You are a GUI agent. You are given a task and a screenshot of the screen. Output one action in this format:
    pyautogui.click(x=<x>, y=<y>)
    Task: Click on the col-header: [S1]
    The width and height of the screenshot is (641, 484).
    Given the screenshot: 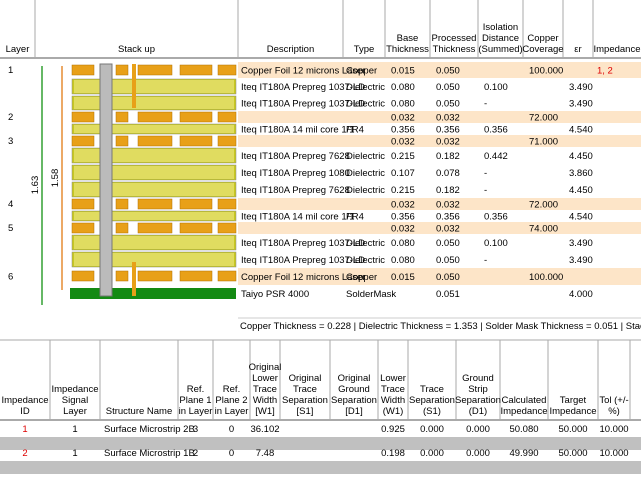 What is the action you would take?
    pyautogui.click(x=305, y=411)
    